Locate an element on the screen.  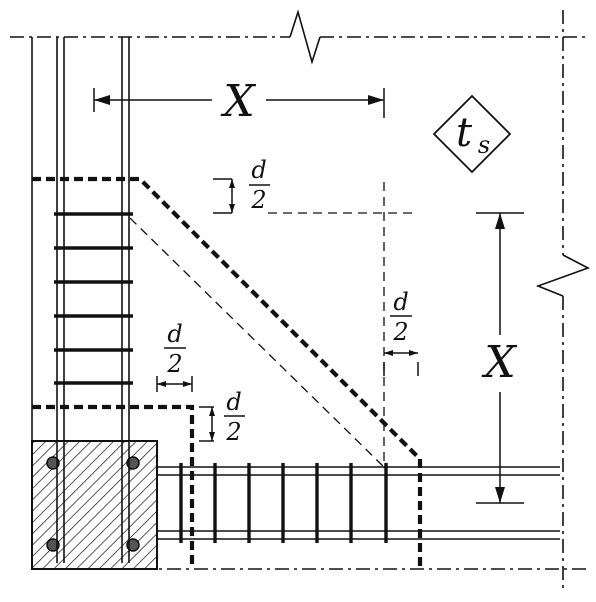
thickness-symbol: t is located at coordinates (464, 133).